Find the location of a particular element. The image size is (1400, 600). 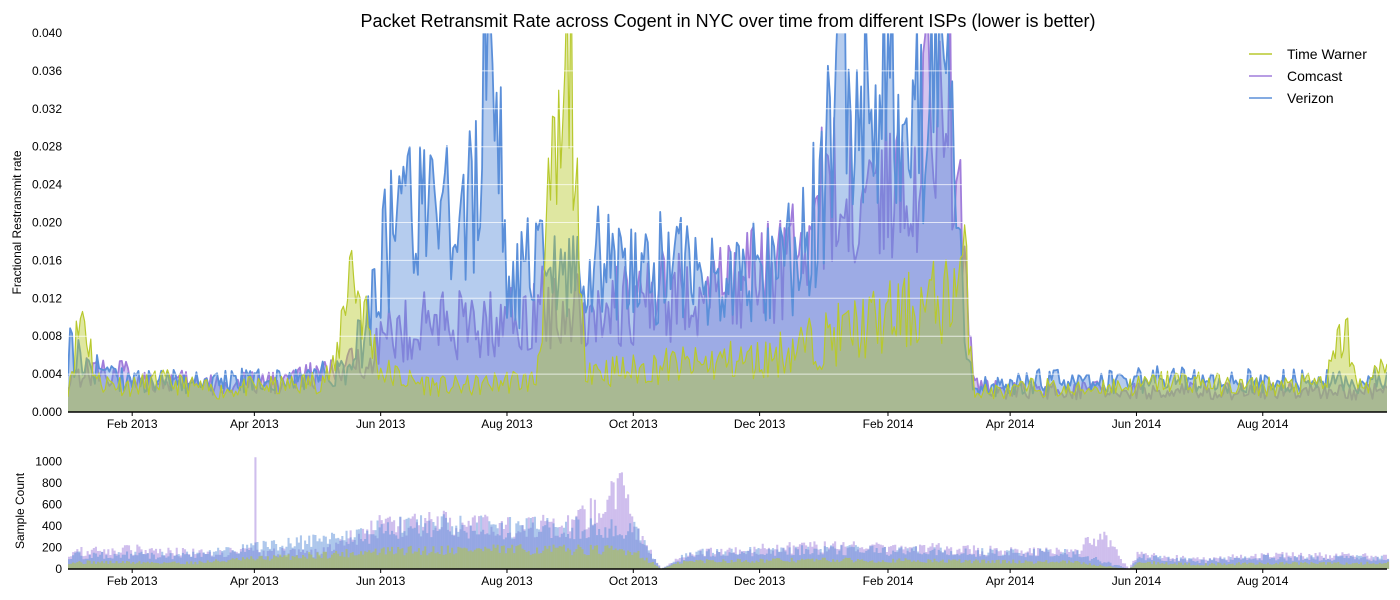

legend-label: Verizon is located at coordinates (1310, 98).